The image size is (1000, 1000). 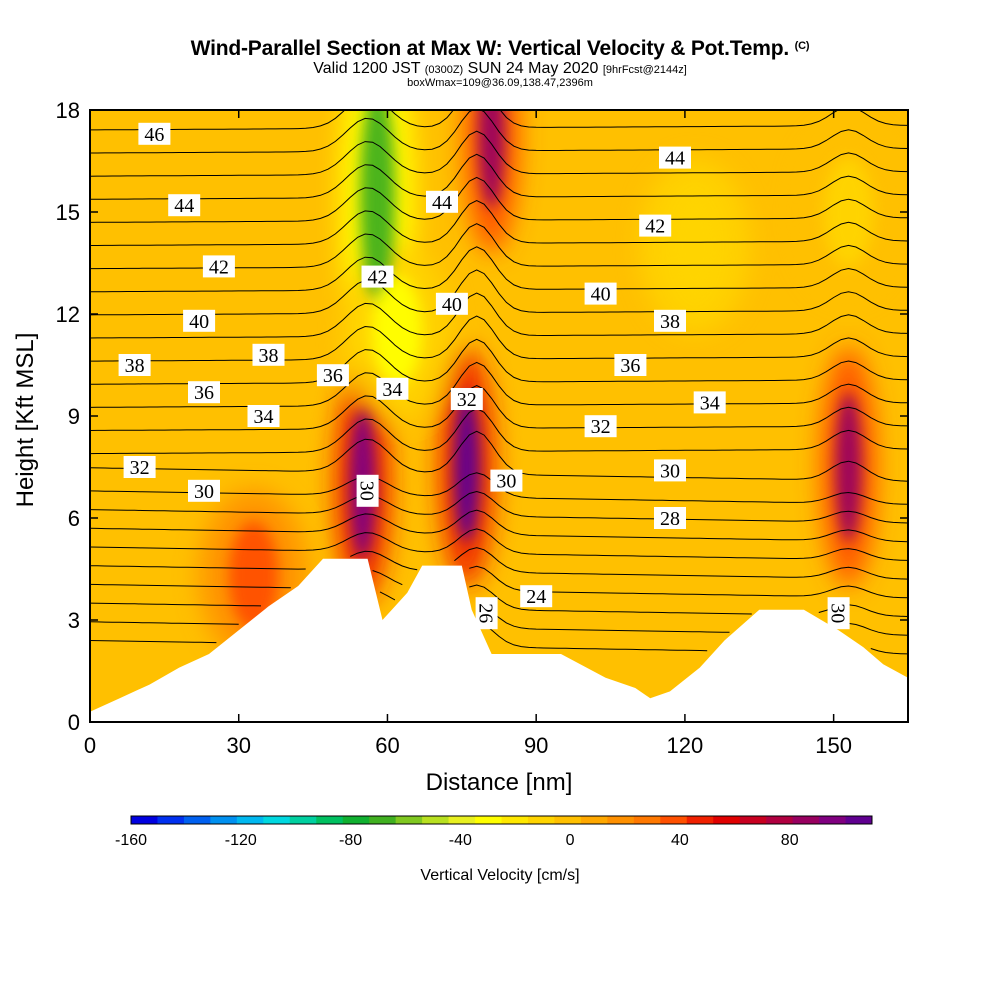 I want to click on colorbar-tick-label: 0, so click(x=570, y=840).